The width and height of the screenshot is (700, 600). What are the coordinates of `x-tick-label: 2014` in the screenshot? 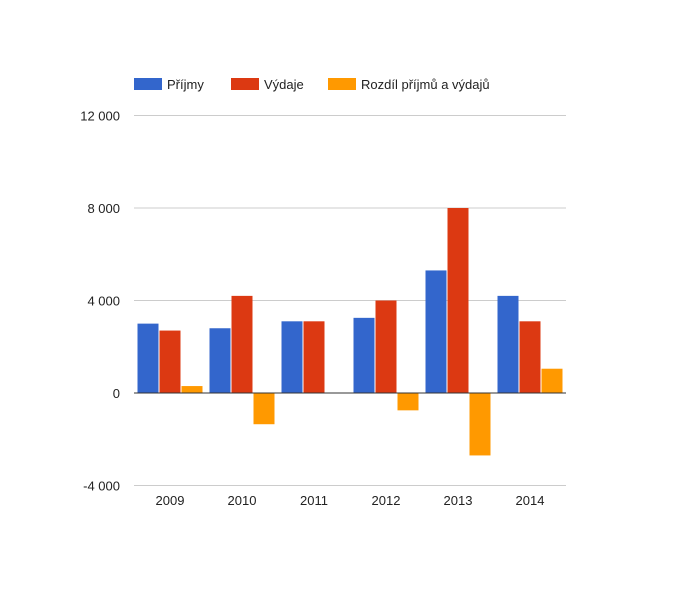 It's located at (530, 500).